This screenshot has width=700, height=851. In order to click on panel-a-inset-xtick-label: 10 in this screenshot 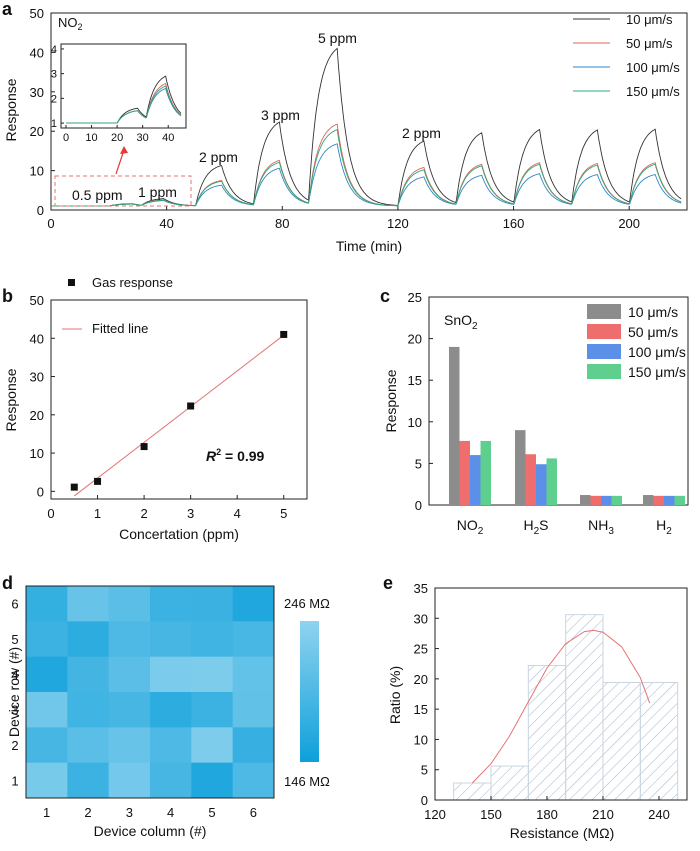, I will do `click(91, 138)`.